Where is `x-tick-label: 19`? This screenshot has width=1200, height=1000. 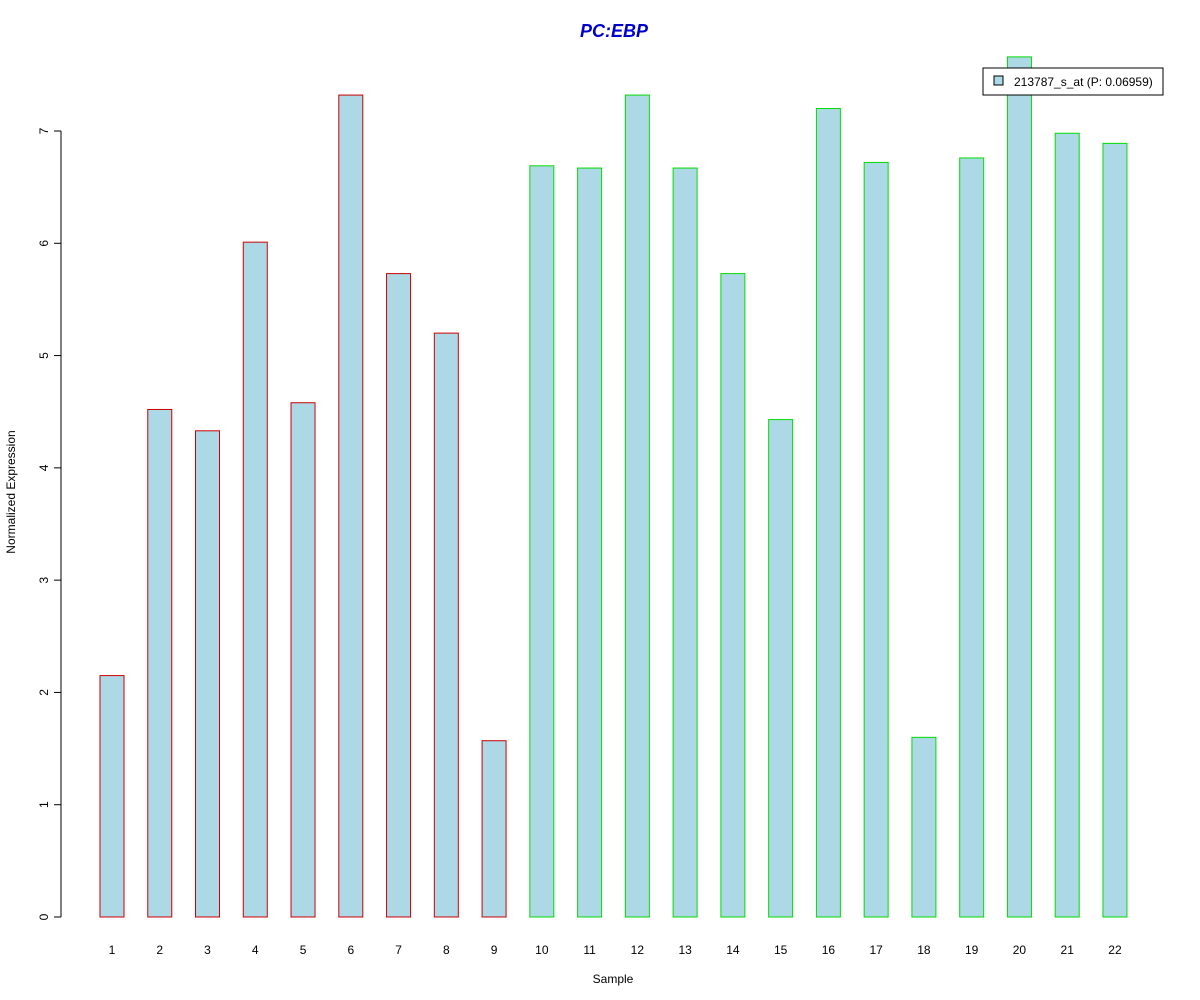
x-tick-label: 19 is located at coordinates (972, 950).